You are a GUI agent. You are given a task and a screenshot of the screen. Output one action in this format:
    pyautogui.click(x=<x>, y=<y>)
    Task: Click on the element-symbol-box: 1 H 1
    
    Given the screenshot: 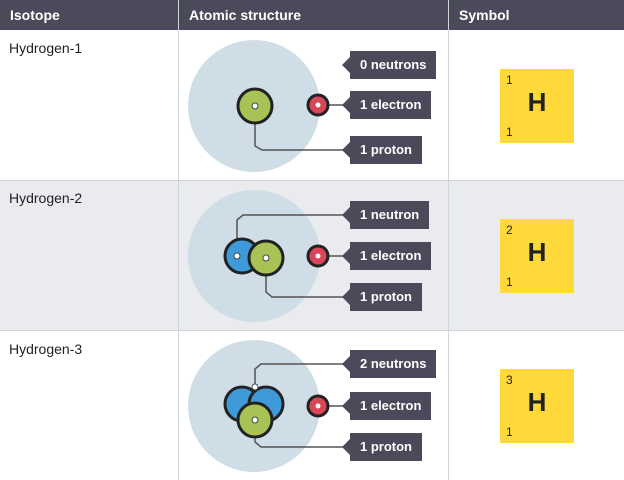 What is the action you would take?
    pyautogui.click(x=537, y=106)
    